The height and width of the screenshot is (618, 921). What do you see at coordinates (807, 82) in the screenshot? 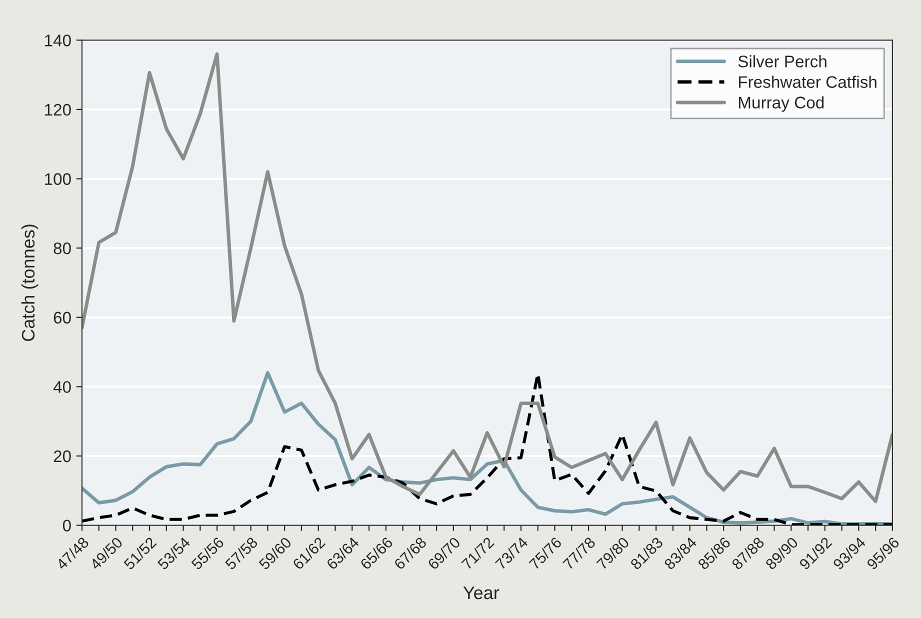
I see `legend-label: Freshwater Catfish` at bounding box center [807, 82].